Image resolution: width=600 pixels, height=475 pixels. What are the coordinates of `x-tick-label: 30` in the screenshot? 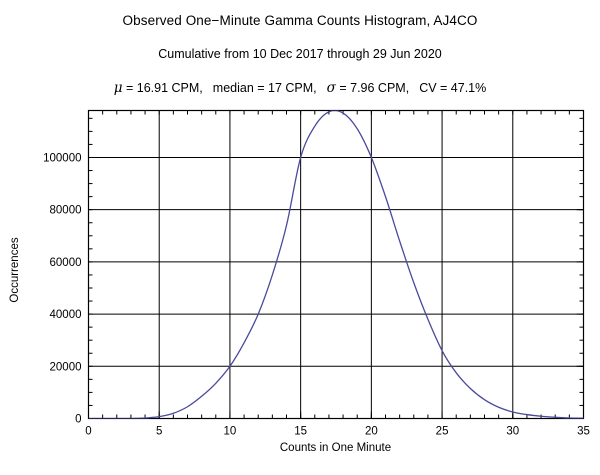 It's located at (512, 432).